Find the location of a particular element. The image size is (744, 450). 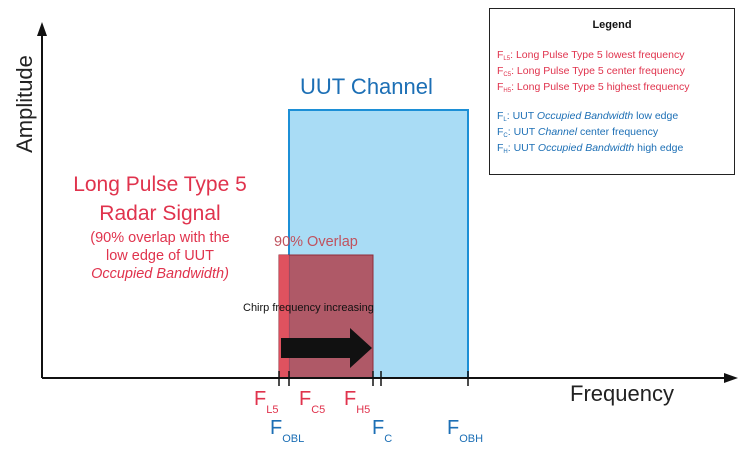

legend-item-fh: FH: UUT Occupied Bandwidth high edge is located at coordinates (590, 148).